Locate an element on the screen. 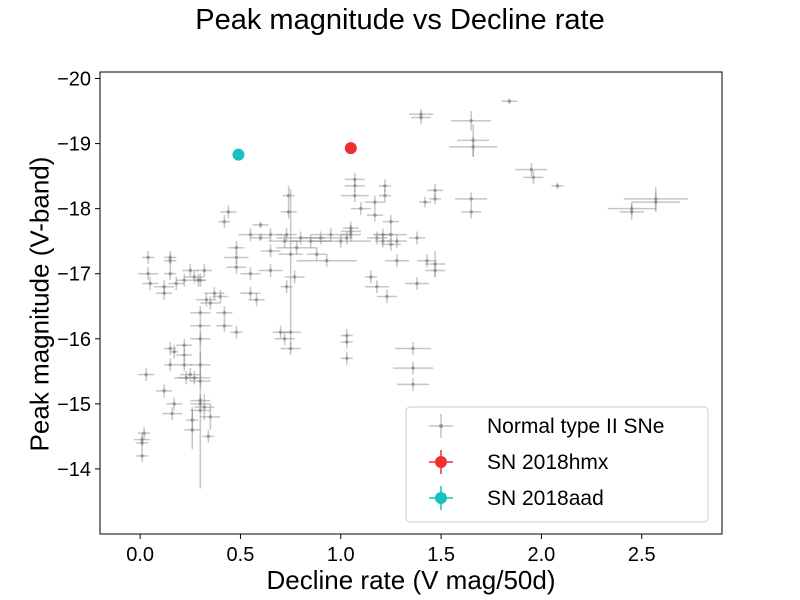  y-tick-label: −19 is located at coordinates (74, 145).